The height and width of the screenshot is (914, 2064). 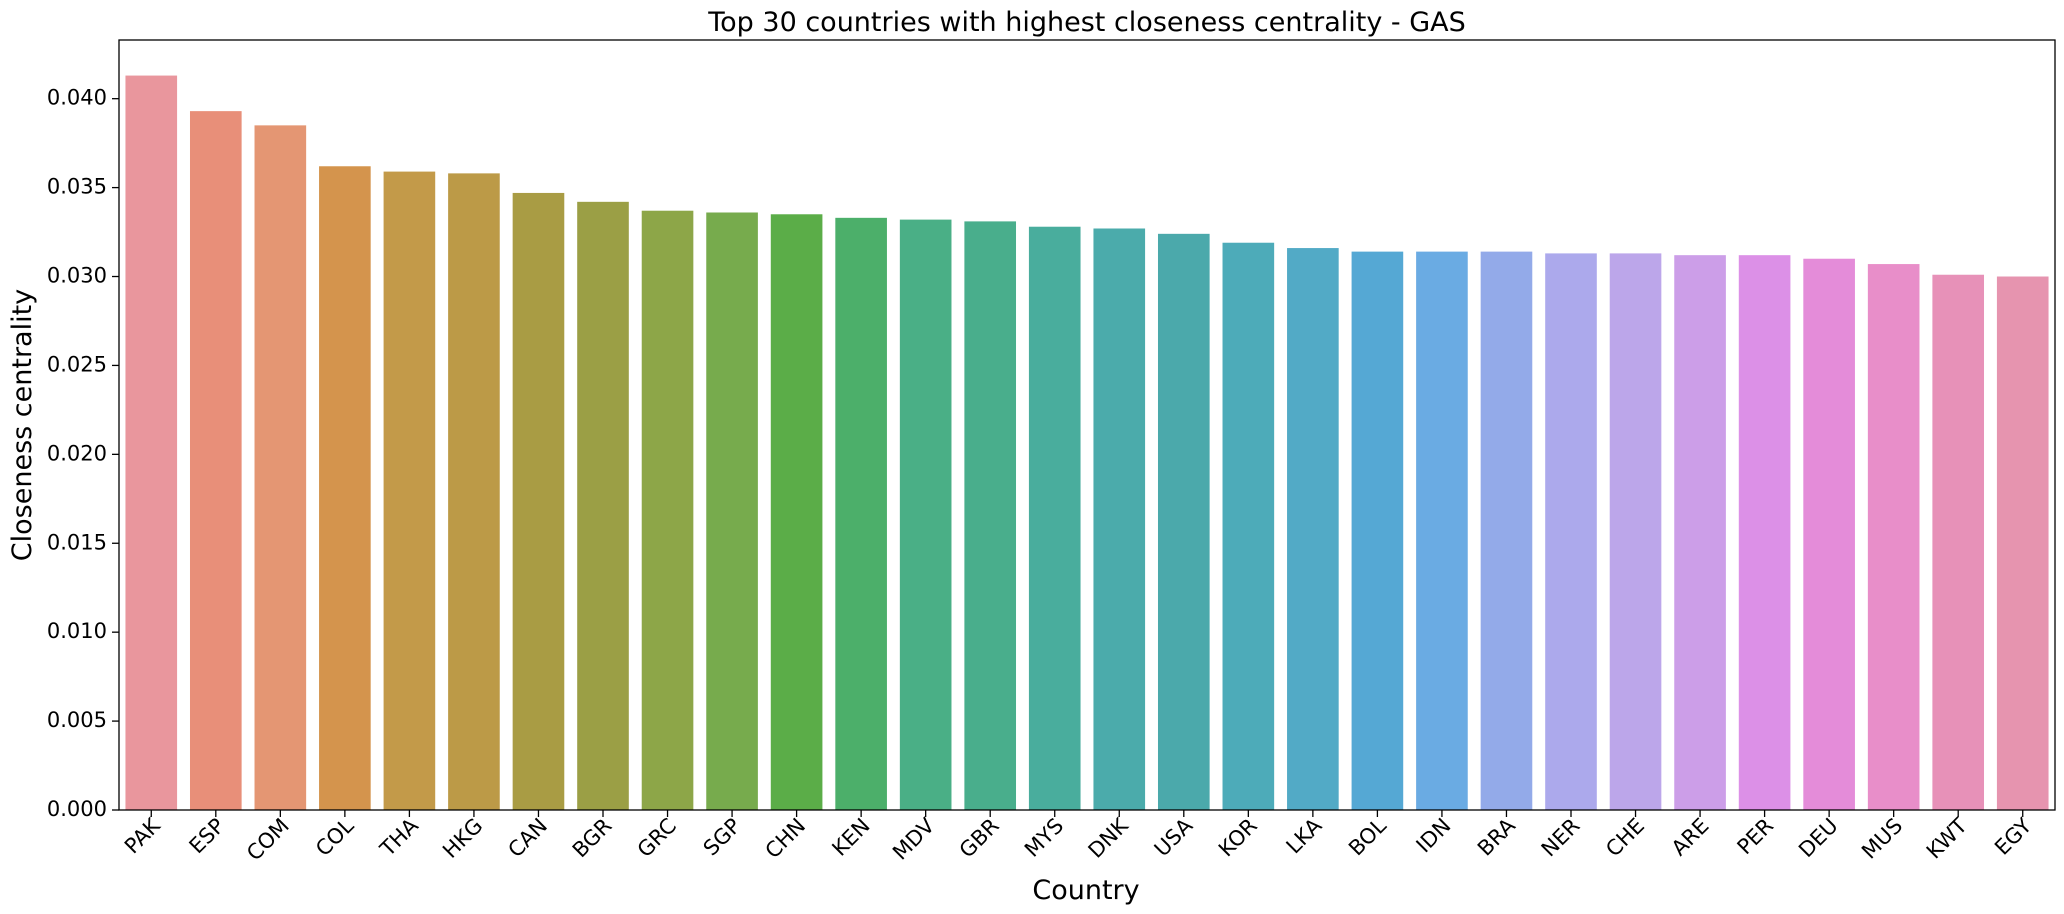 I want to click on y-tick-label: 0.000, so click(x=77, y=809).